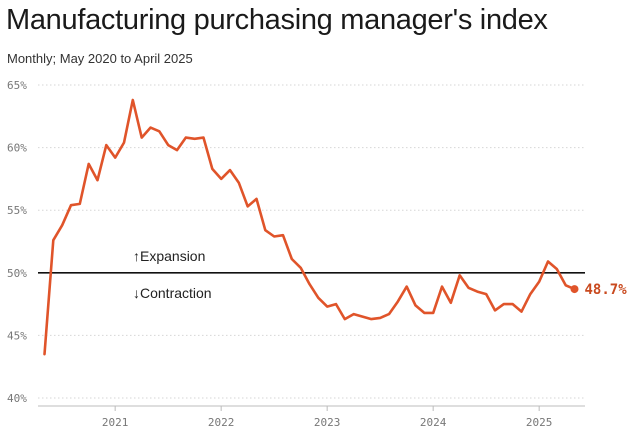 This screenshot has width=640, height=435. I want to click on x-tick-label: 2023, so click(327, 422).